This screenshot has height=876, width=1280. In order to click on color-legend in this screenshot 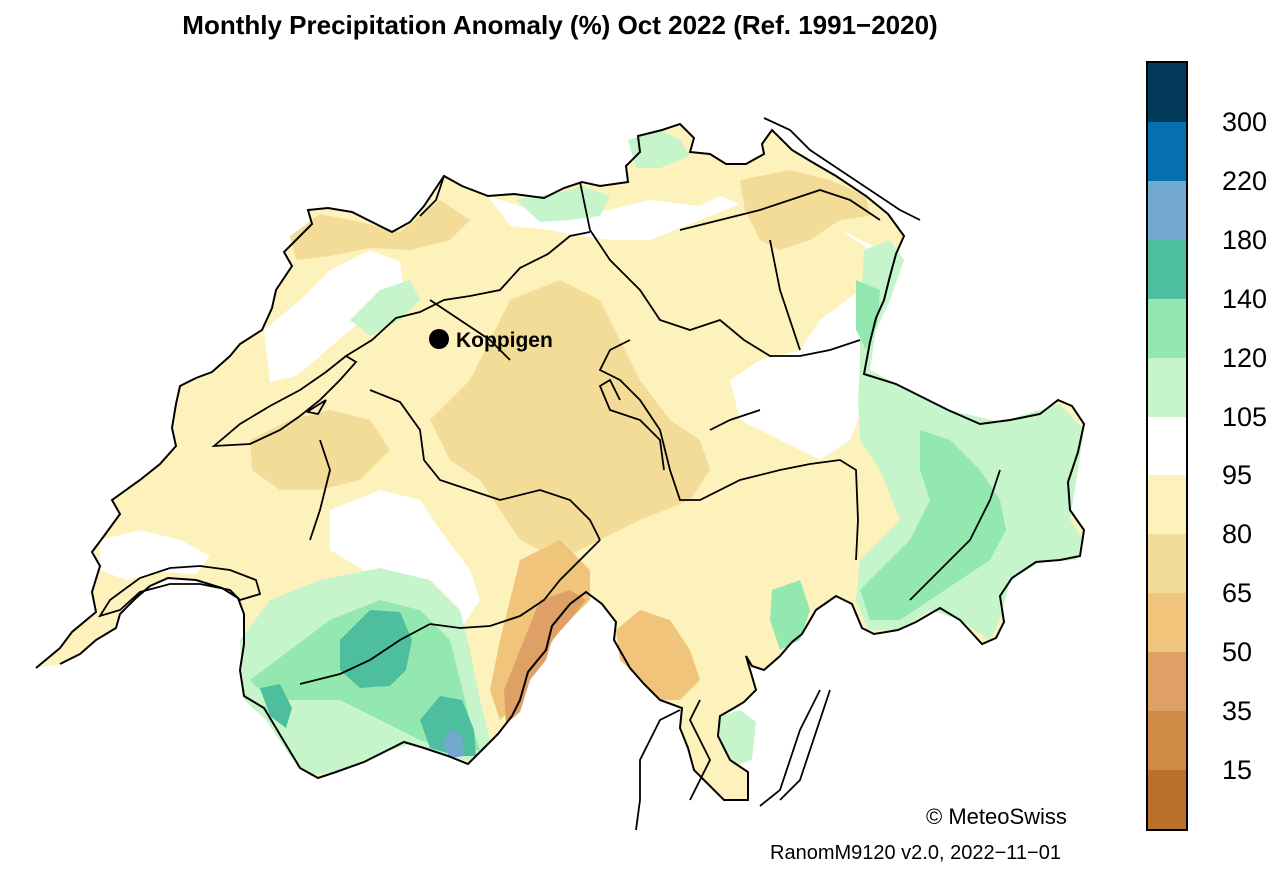, I will do `click(1167, 446)`.